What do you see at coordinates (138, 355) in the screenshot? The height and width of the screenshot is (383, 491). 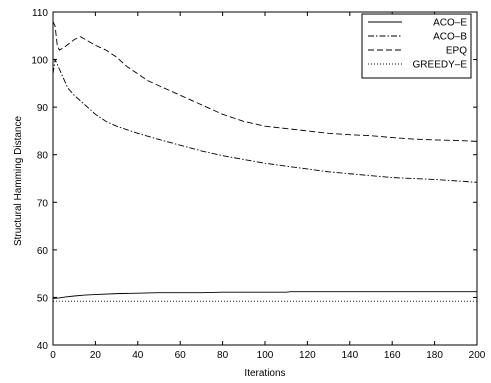 I see `x-tick-label: 40` at bounding box center [138, 355].